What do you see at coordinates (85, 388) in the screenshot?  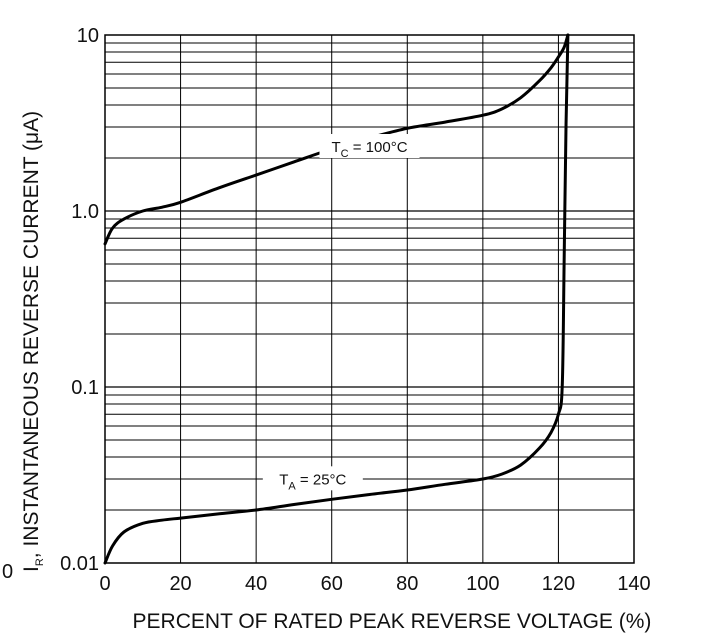 I see `y-tick-label: 0.1` at bounding box center [85, 388].